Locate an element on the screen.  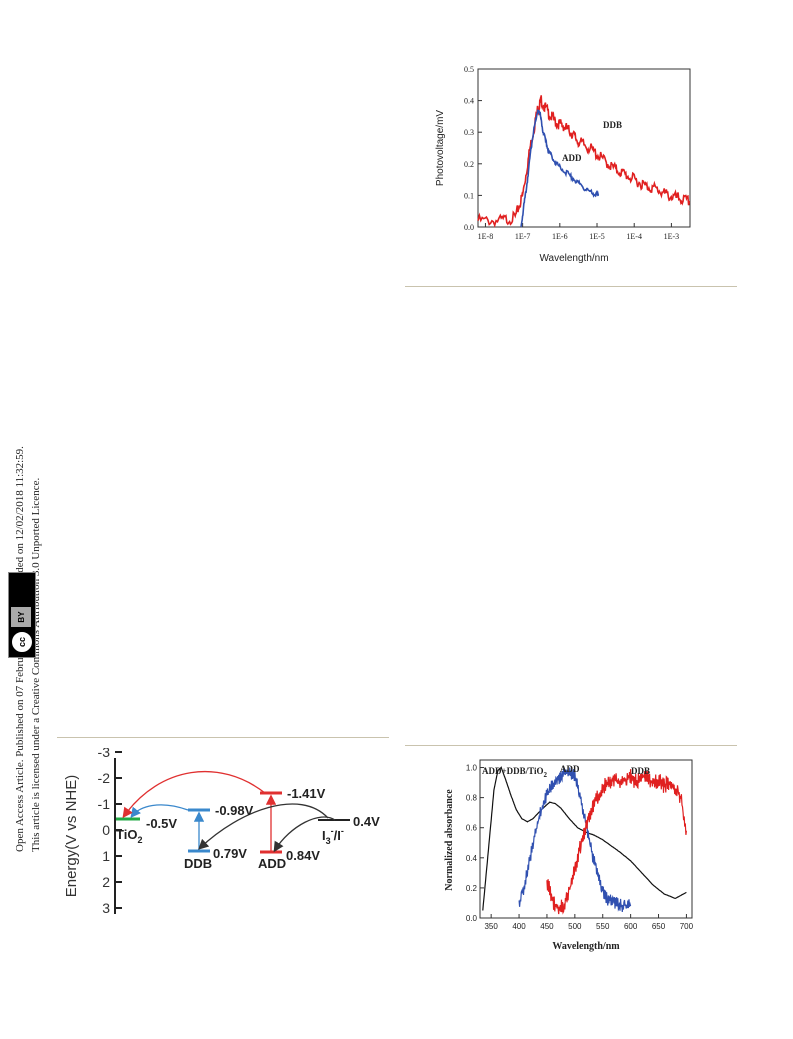
ddb-regeneration-arrow is located at coordinates (263, 826).